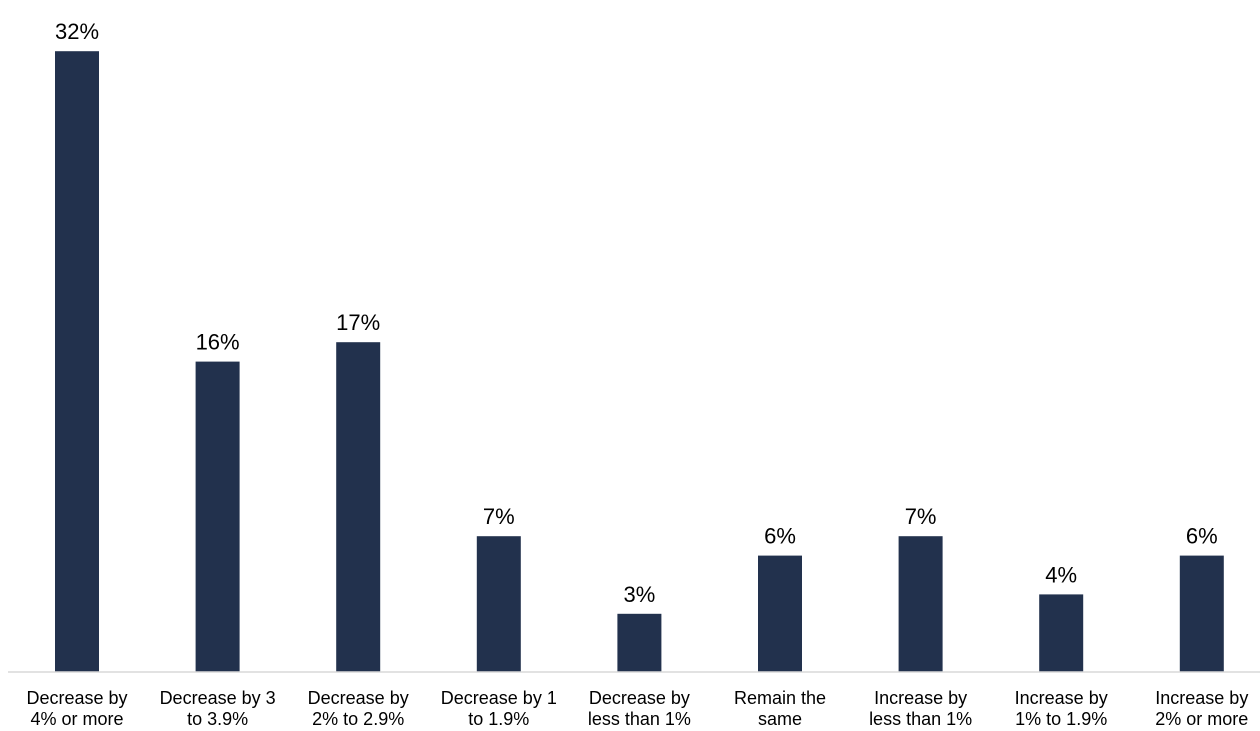 The width and height of the screenshot is (1260, 731). I want to click on category-label-5-line-1: Decrease by, so click(639, 698).